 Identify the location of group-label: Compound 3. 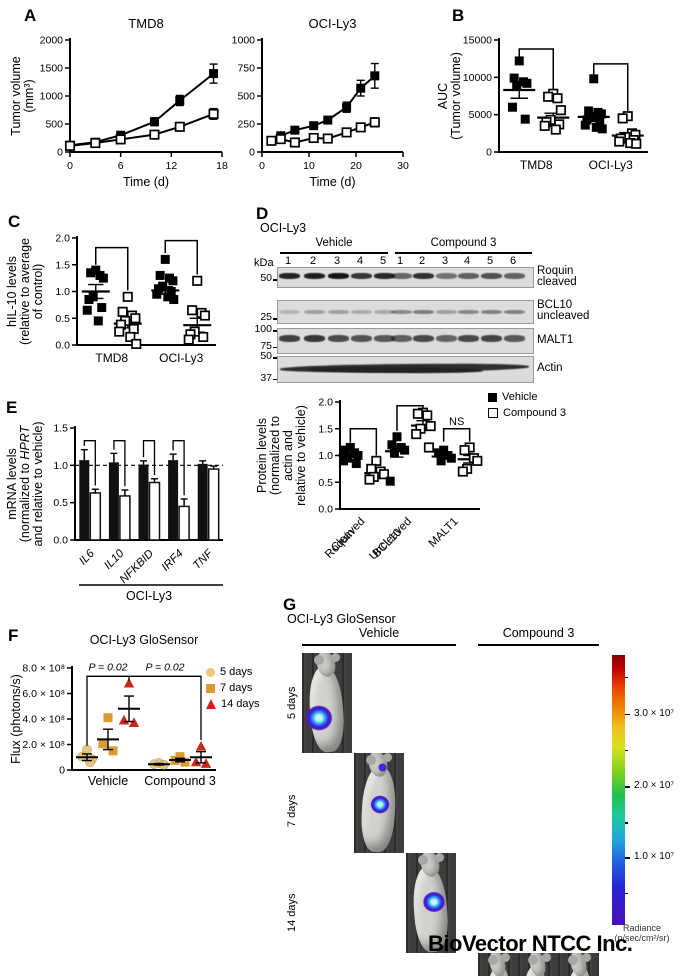
(180, 781).